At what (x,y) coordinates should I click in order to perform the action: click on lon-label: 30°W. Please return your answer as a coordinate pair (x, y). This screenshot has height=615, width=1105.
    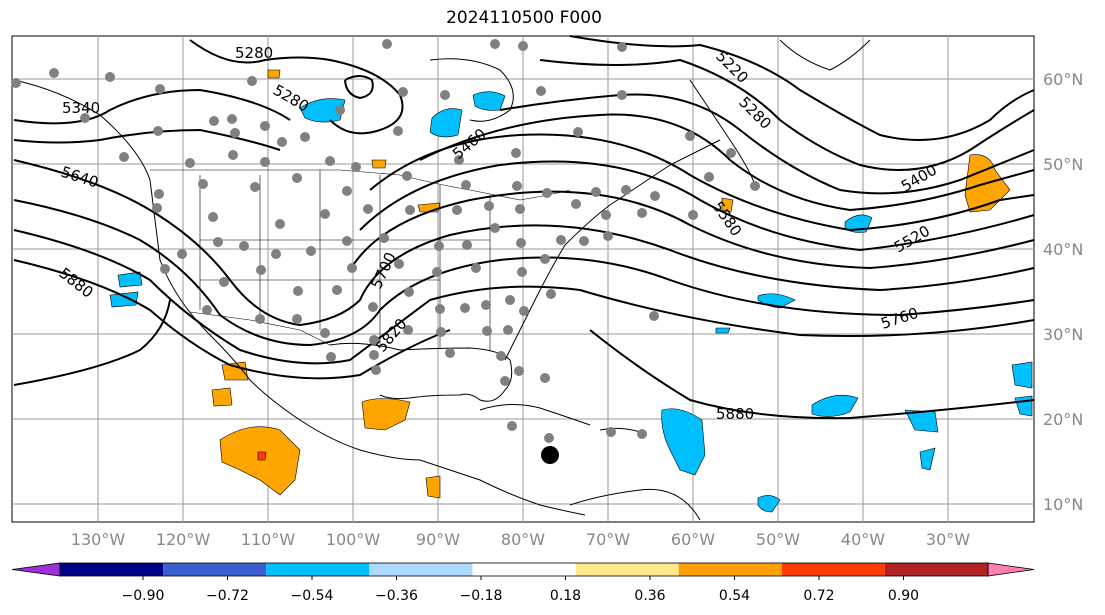
    Looking at the image, I should click on (948, 539).